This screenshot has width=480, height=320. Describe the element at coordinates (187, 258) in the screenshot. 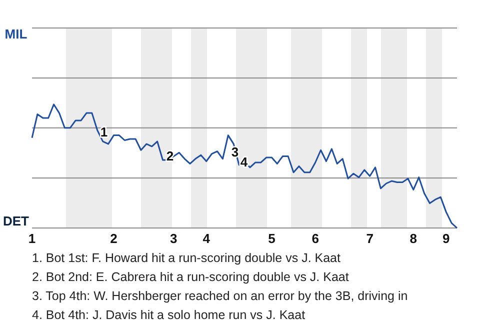

I see `text: 1. Bot 1st: F. Howard hit a run-scoring double vs J. Kaat` at that location.